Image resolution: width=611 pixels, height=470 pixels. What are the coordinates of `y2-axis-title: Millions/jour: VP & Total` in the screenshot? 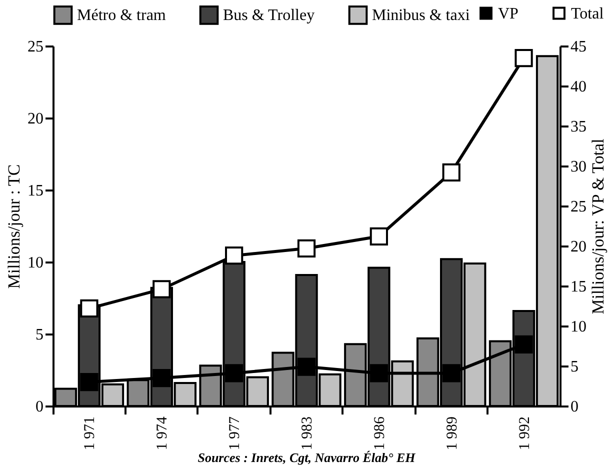 It's located at (598, 226).